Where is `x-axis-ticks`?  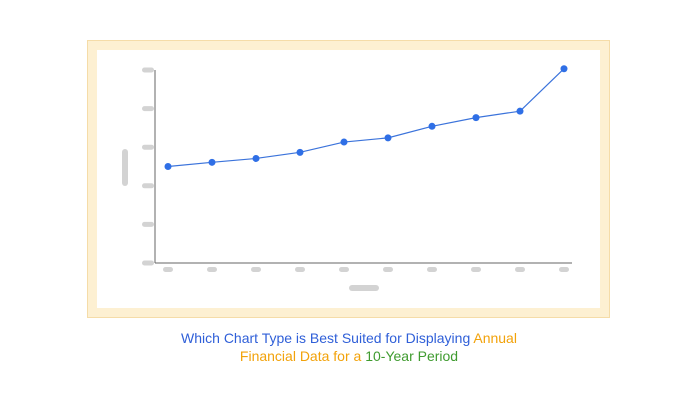
x-axis-ticks is located at coordinates (366, 269).